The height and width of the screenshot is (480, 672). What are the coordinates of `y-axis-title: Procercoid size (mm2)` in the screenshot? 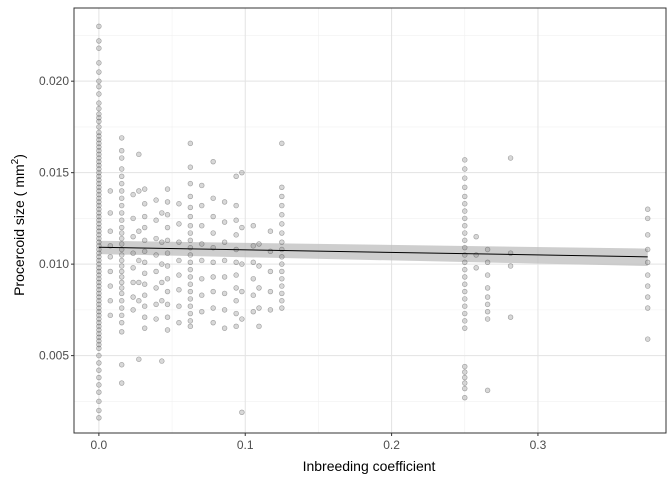 It's located at (18, 225).